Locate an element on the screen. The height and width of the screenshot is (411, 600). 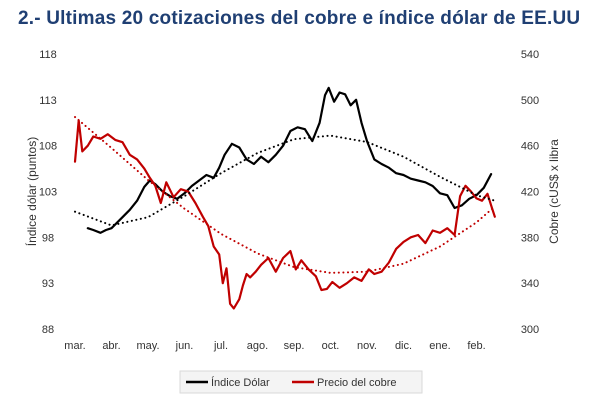
legend-label: Precio del cobre is located at coordinates (357, 383).